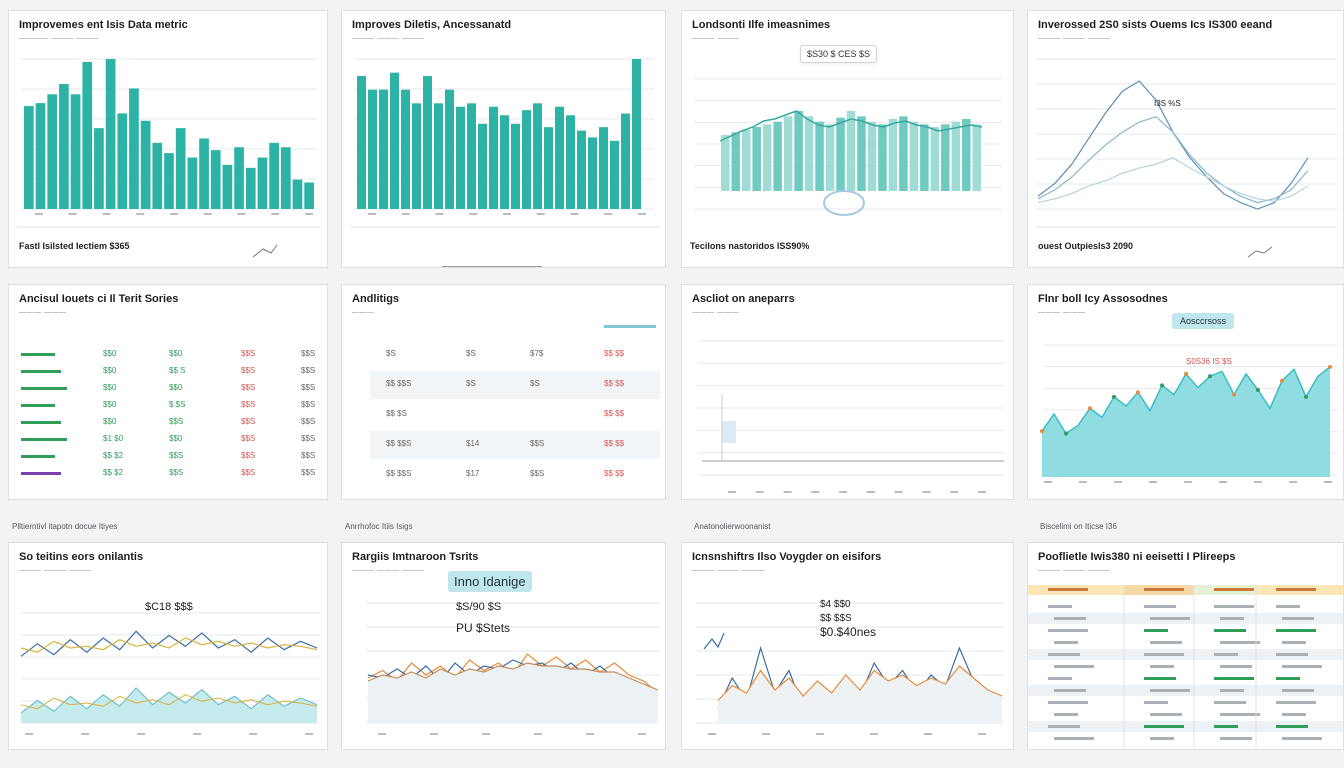  I want to click on chart-pill: Inno Idanige, so click(490, 581).